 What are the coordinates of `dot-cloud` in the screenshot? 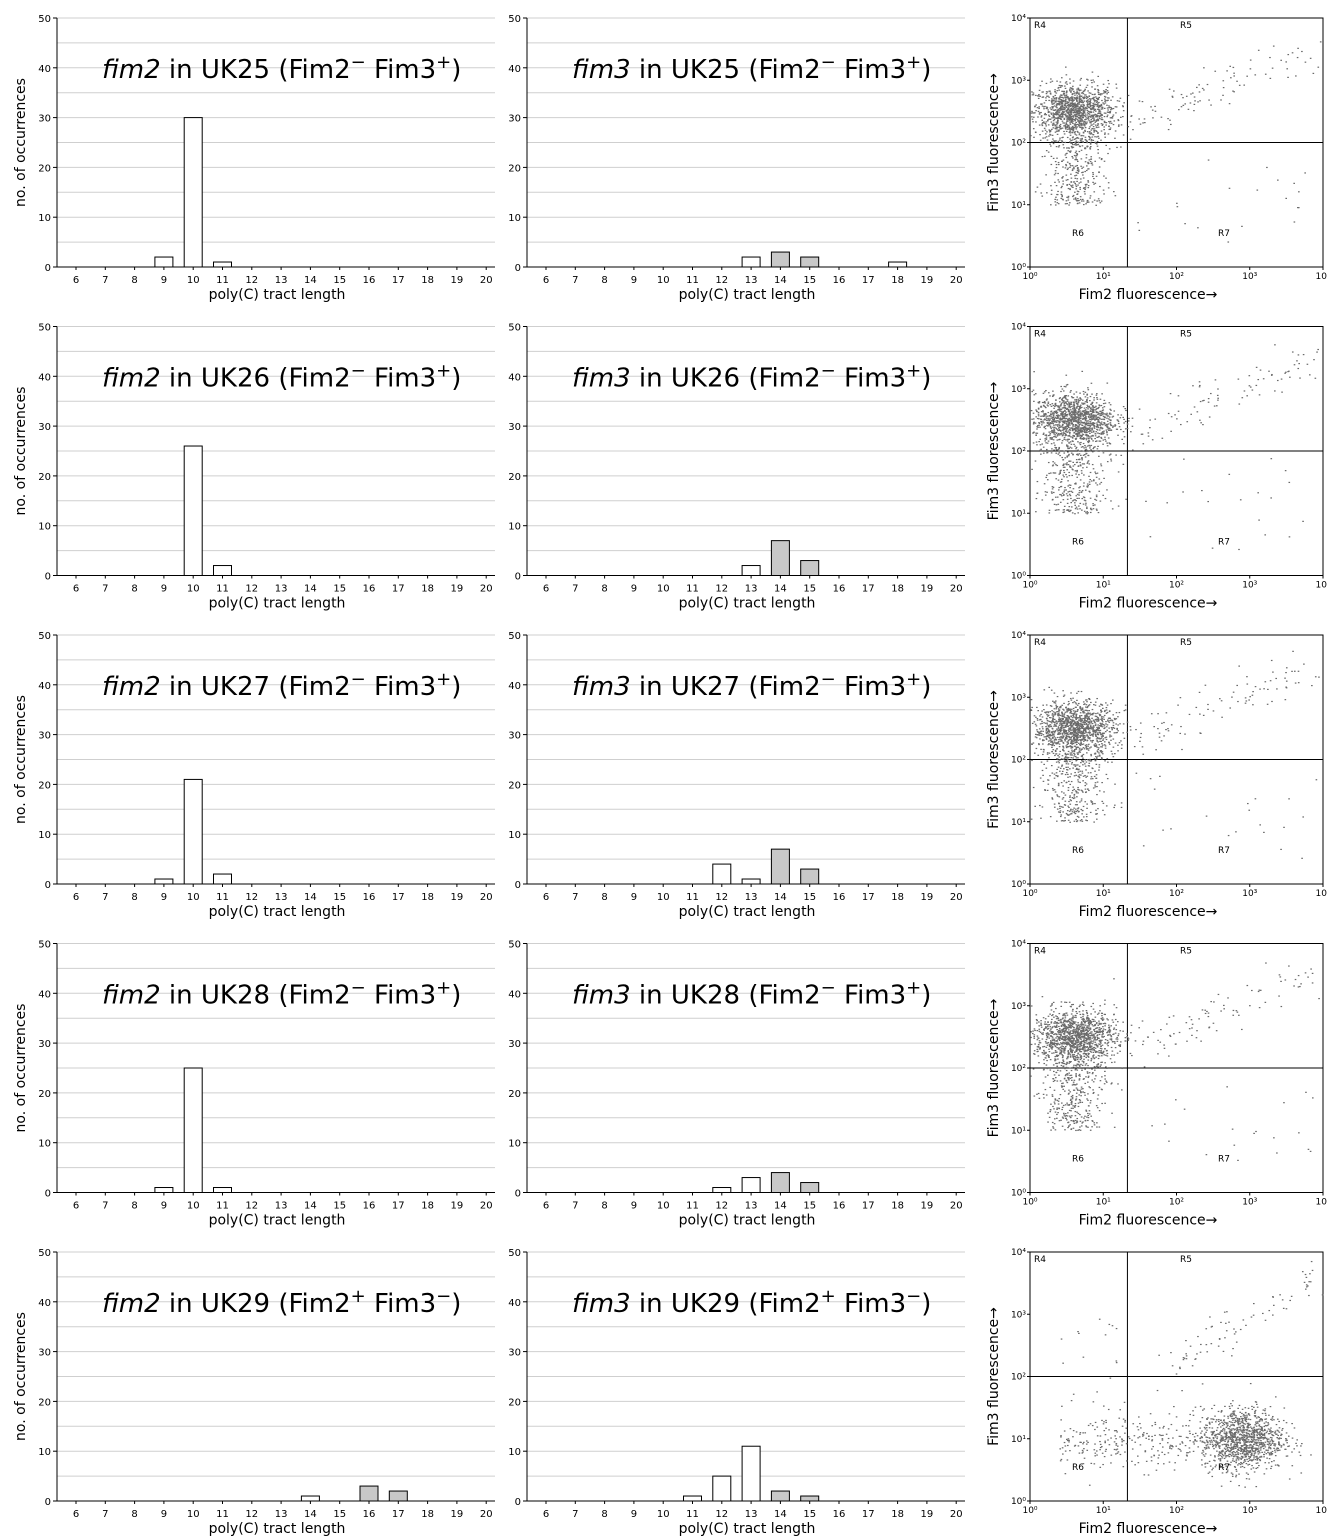 It's located at (1175, 754).